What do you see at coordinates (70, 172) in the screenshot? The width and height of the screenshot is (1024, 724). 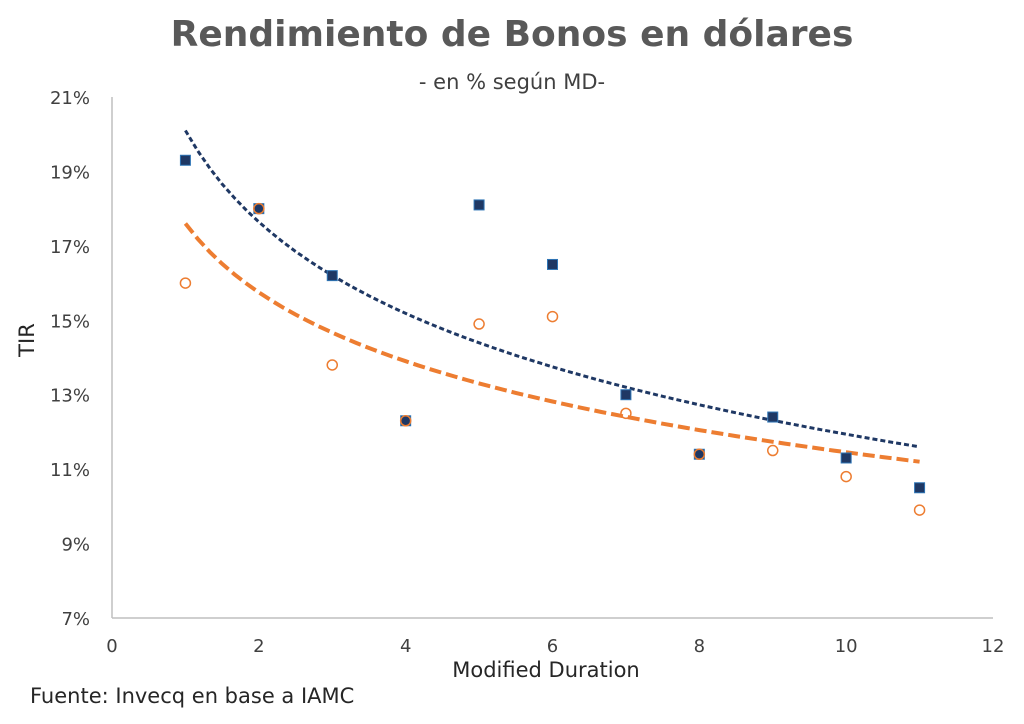 I see `y-tick-label: 19%` at bounding box center [70, 172].